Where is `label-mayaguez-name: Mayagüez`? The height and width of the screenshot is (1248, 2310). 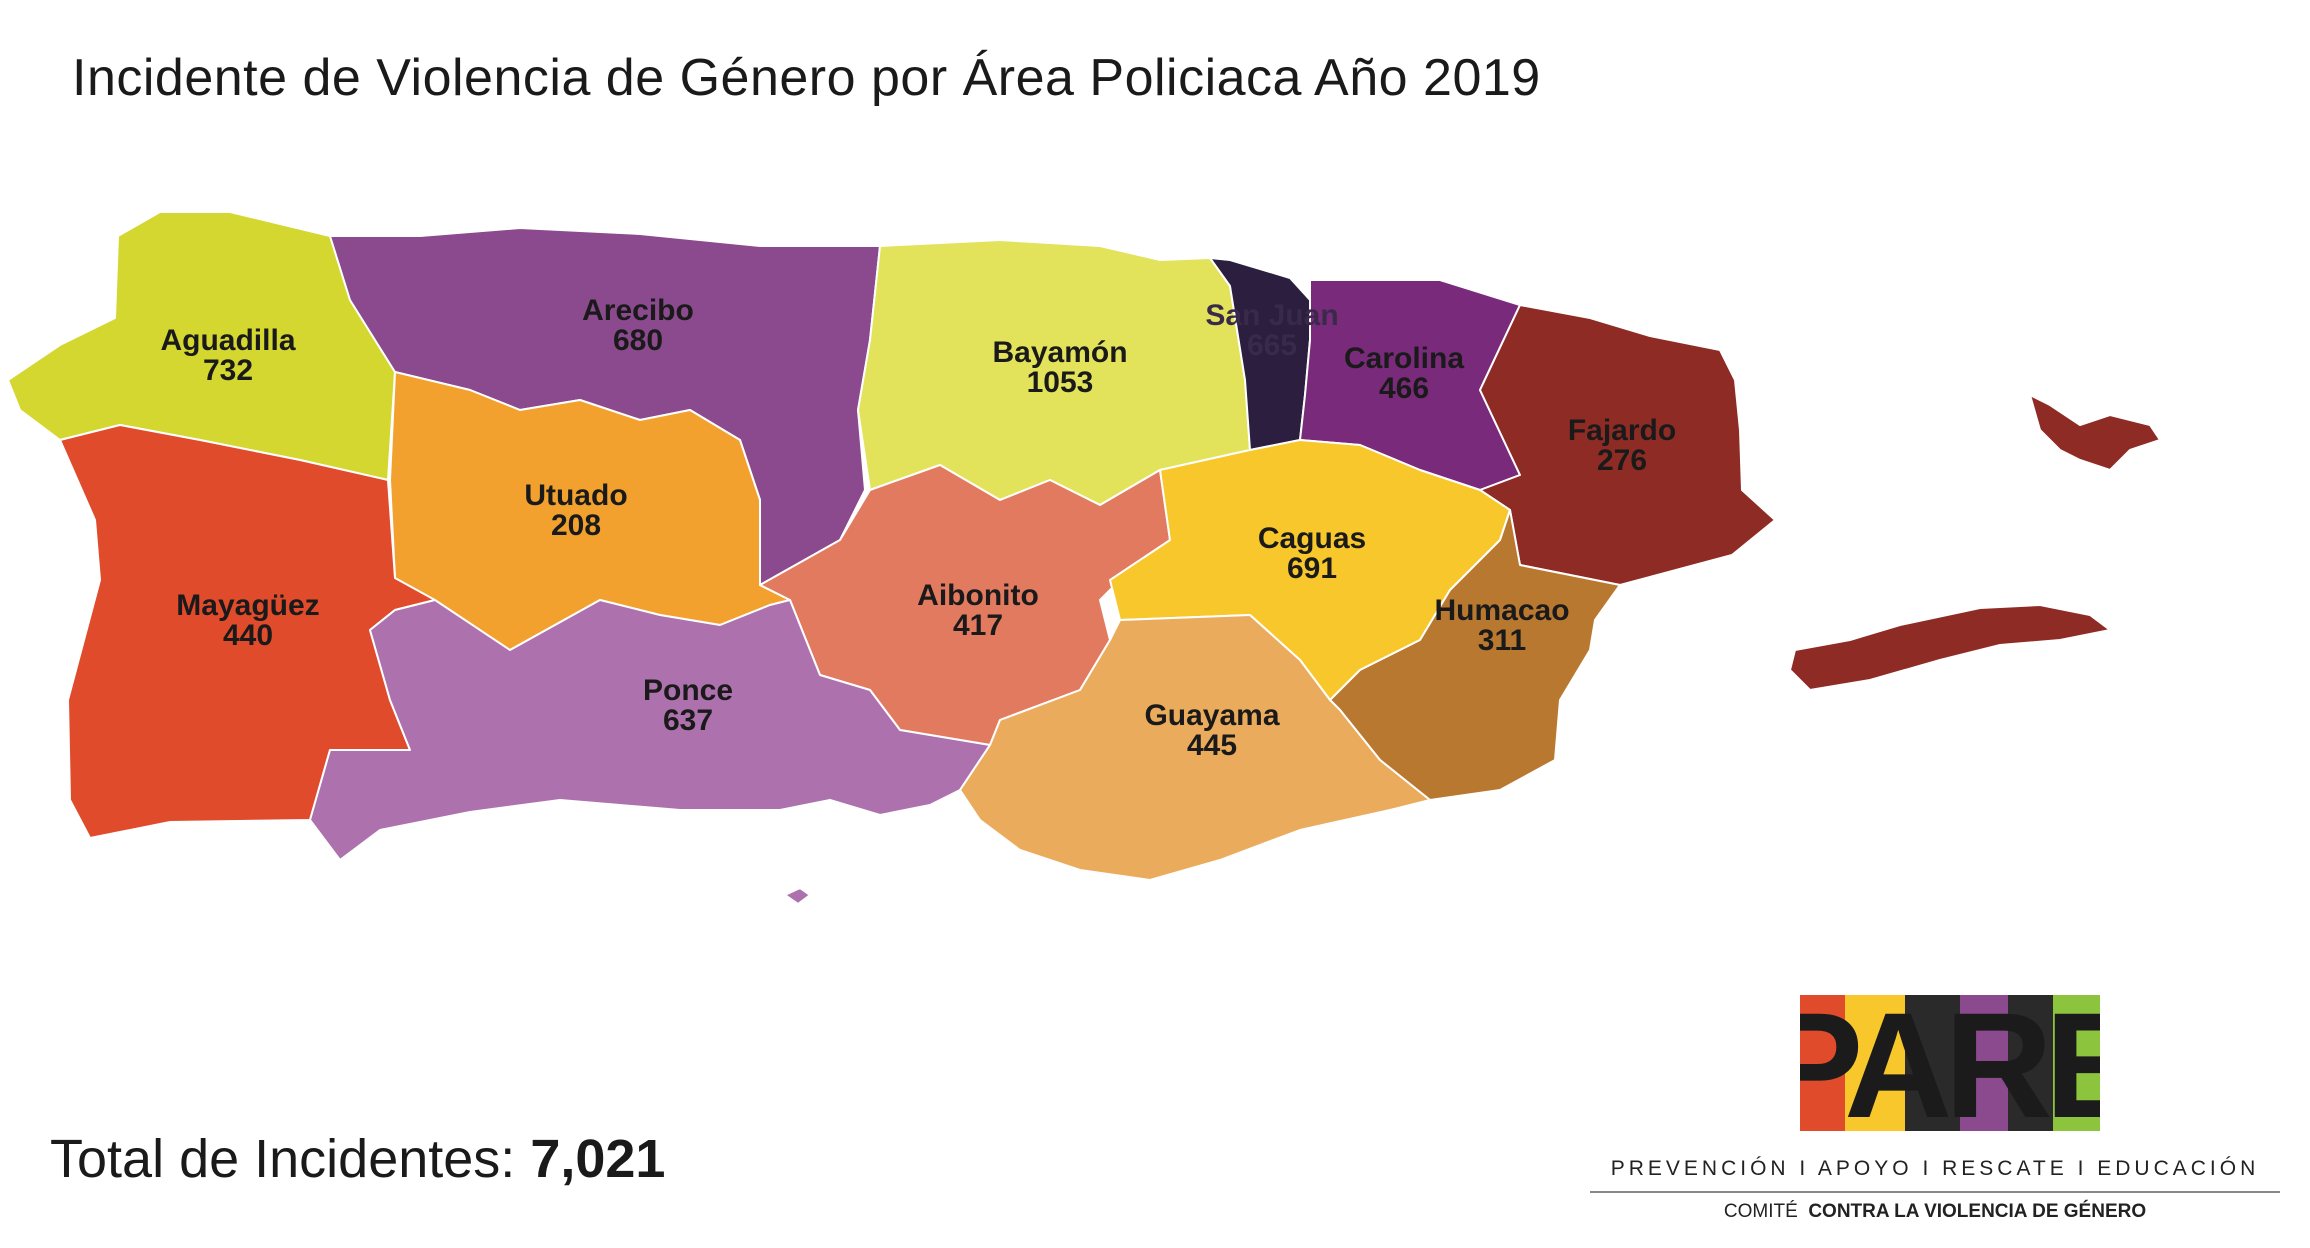
label-mayaguez-name: Mayagüez is located at coordinates (247, 605).